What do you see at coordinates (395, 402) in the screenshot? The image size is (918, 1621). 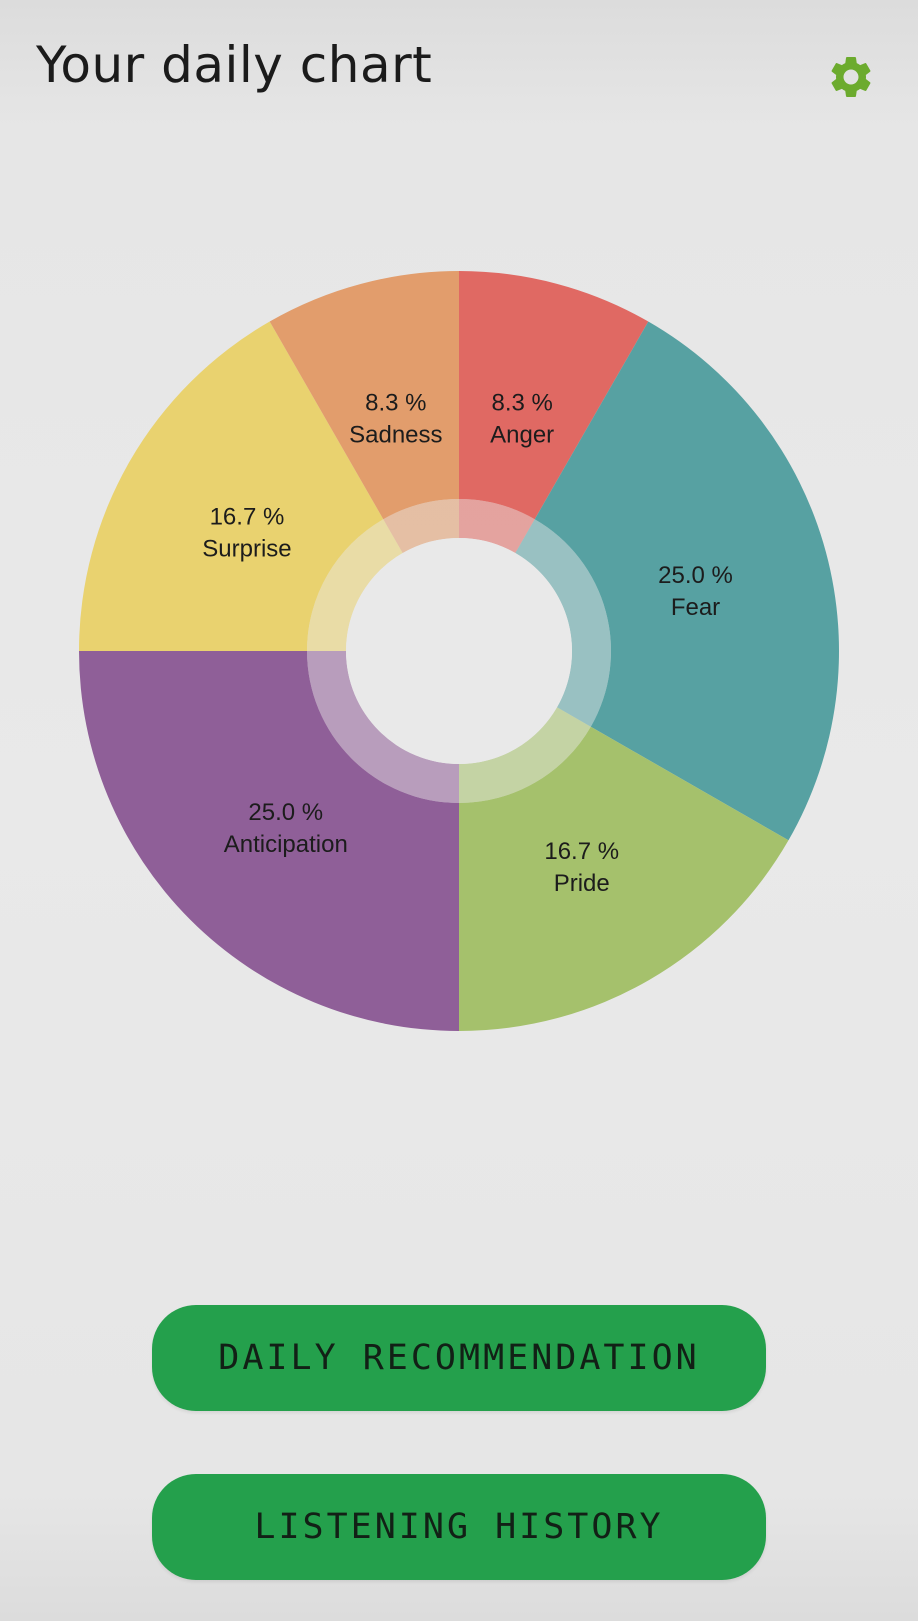 I see `slice-value-sadness: 8.3 %` at bounding box center [395, 402].